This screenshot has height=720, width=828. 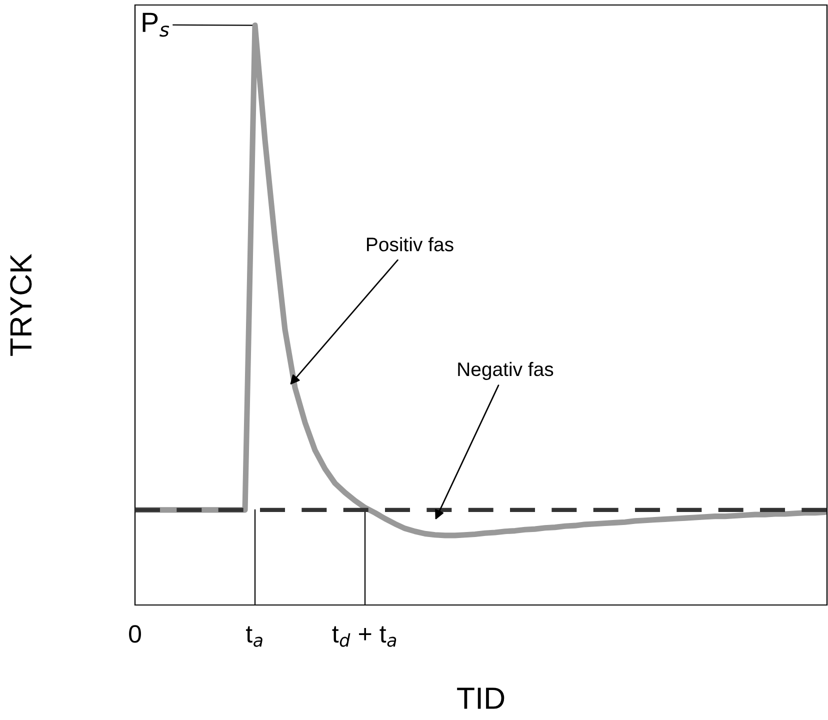 What do you see at coordinates (410, 244) in the screenshot?
I see `annotation: Positiv fas` at bounding box center [410, 244].